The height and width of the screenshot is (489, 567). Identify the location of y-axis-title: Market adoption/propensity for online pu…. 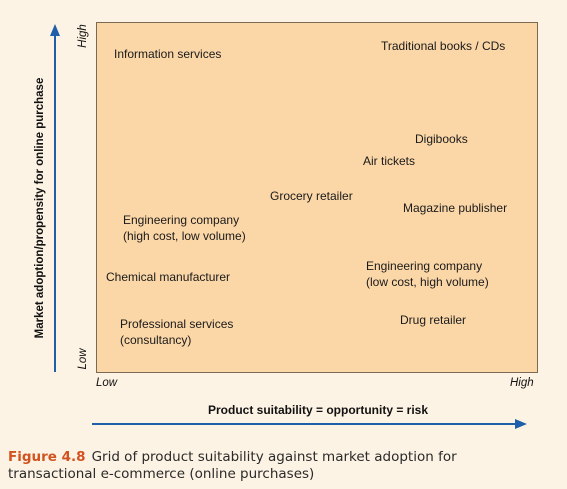
(40, 208).